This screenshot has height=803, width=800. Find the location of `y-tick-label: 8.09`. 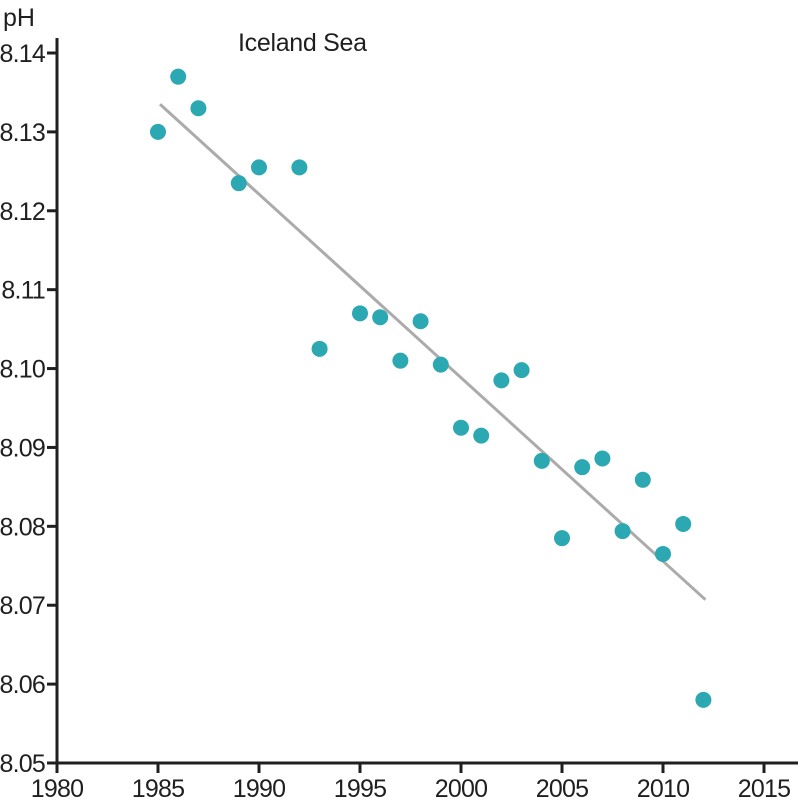

y-tick-label: 8.09 is located at coordinates (22, 448).